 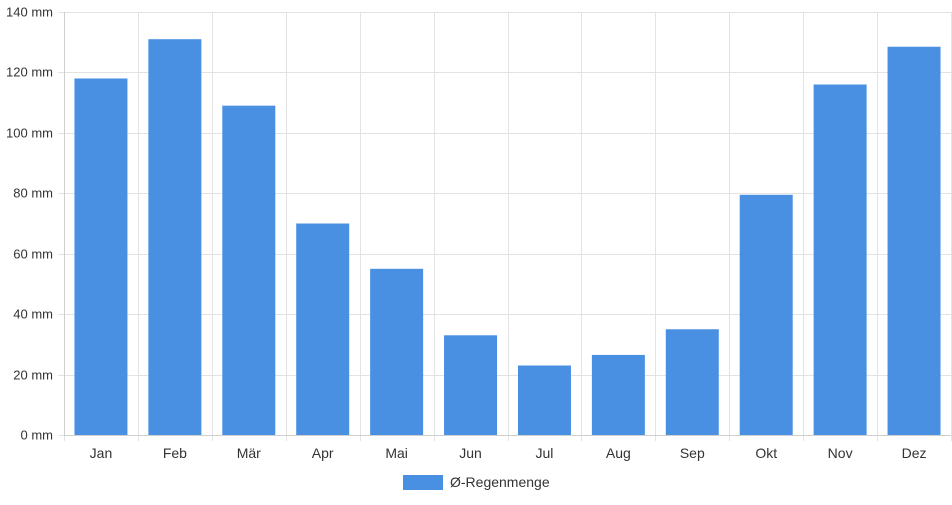 What do you see at coordinates (101, 256) in the screenshot?
I see `bar-jan: Jan: 118 mm` at bounding box center [101, 256].